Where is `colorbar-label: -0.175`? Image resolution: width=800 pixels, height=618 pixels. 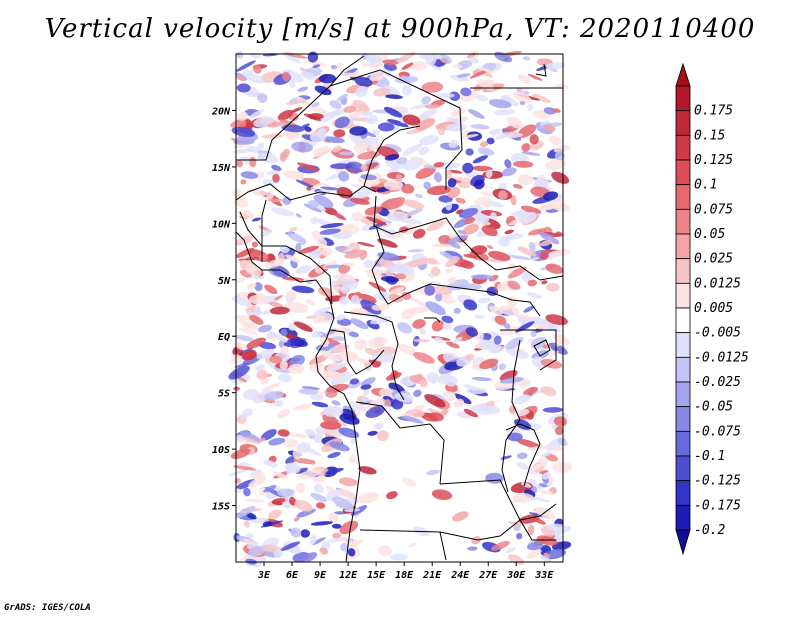 colorbar-label: -0.175 is located at coordinates (717, 505).